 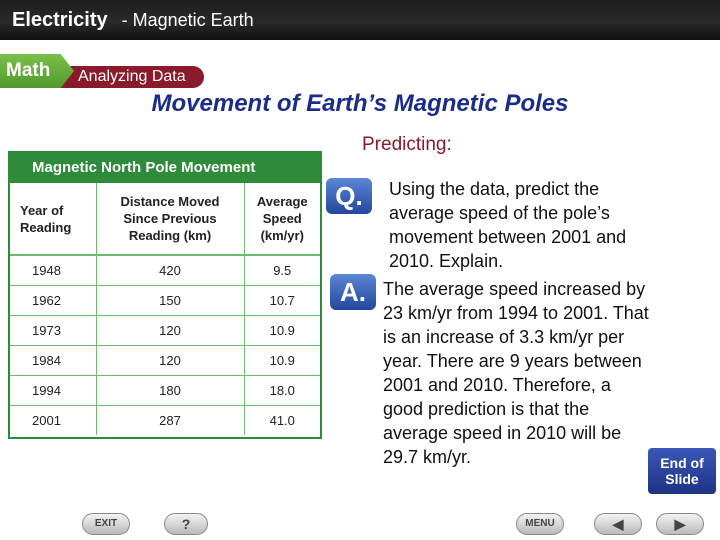 I want to click on section-subtitle: - Magnetic Earth, so click(x=187, y=19).